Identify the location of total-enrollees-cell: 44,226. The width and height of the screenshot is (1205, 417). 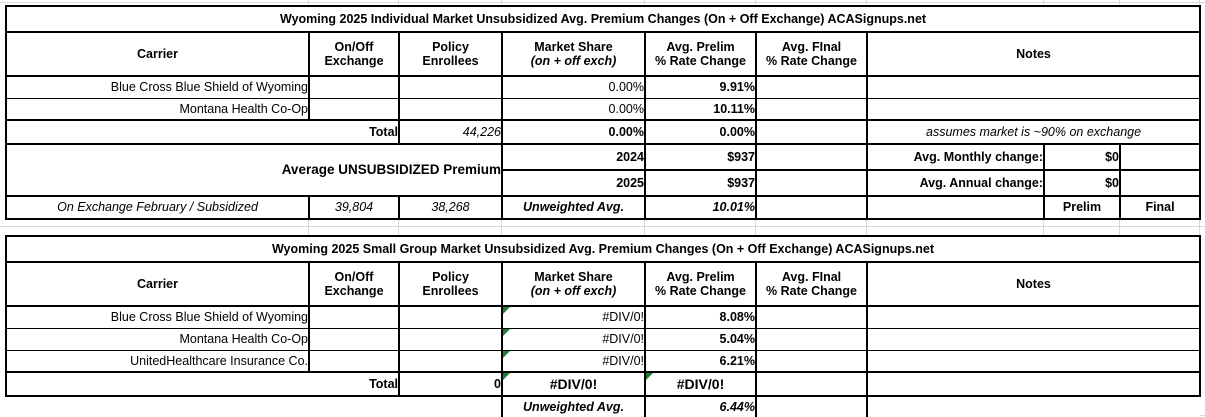
(450, 132).